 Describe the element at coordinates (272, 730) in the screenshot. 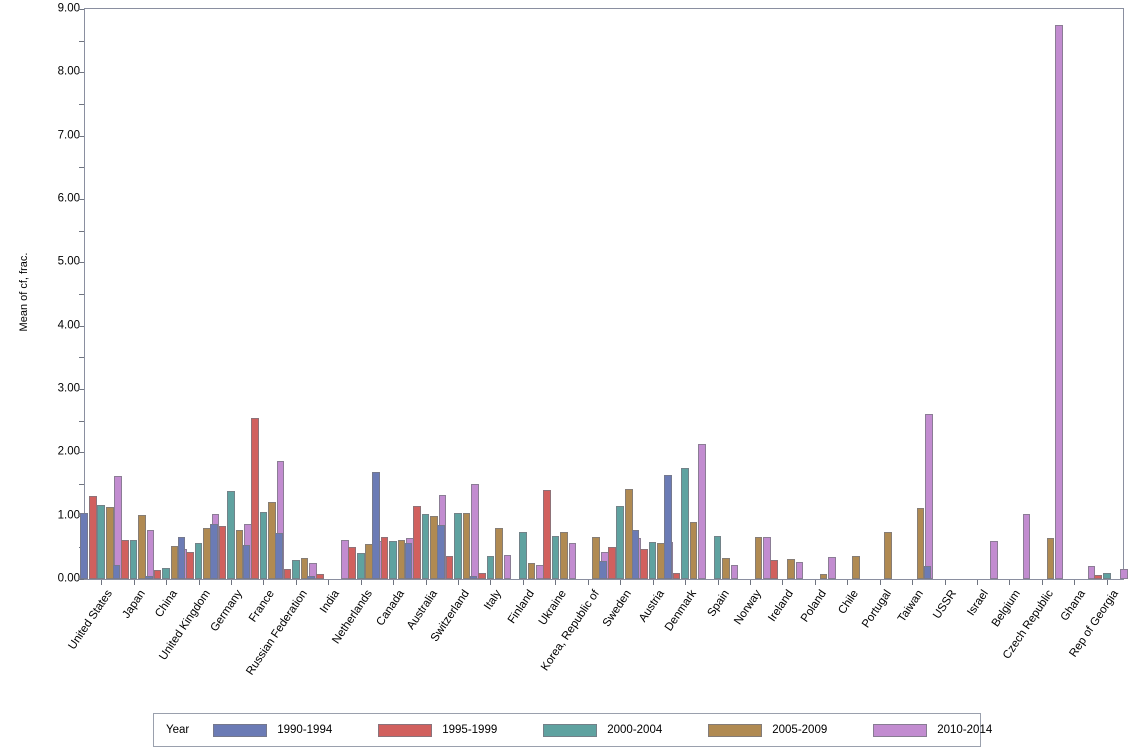

I see `legend-entry: 1990-1994` at that location.